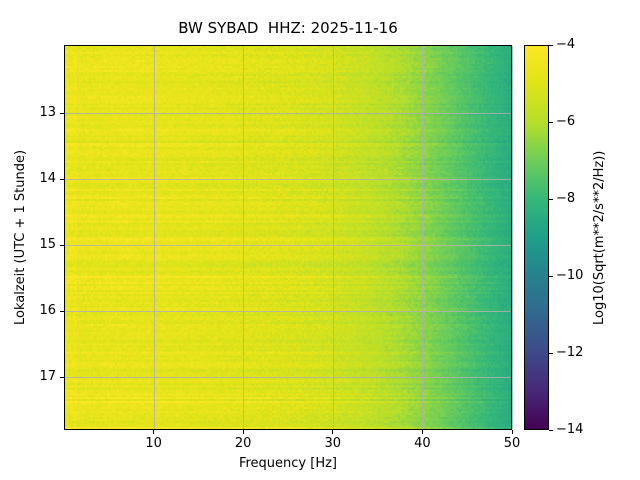  I want to click on colorbar, so click(536, 237).